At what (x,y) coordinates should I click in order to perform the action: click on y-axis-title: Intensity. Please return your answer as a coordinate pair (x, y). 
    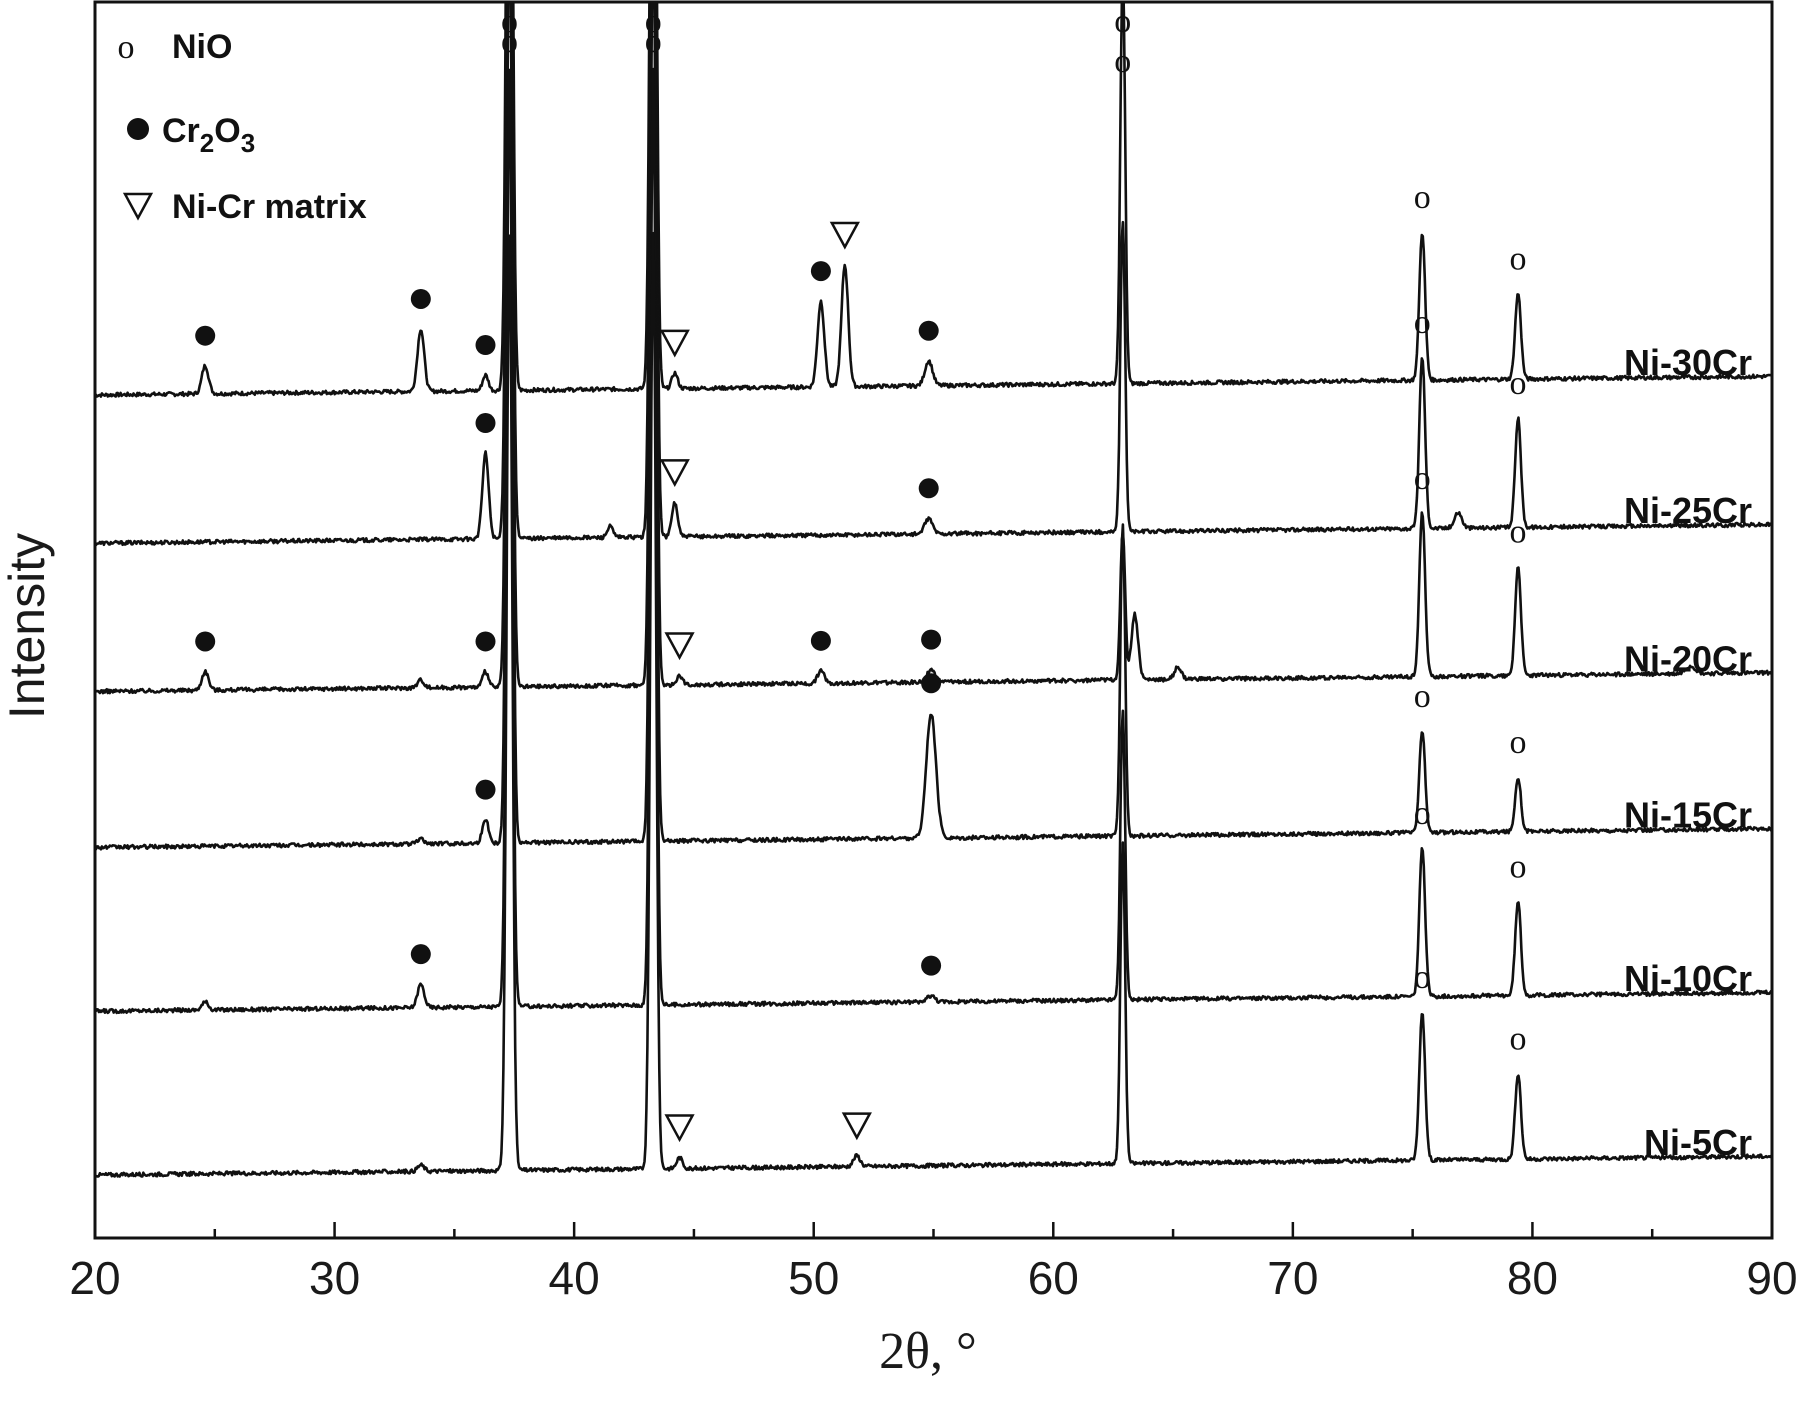
    Looking at the image, I should click on (27, 626).